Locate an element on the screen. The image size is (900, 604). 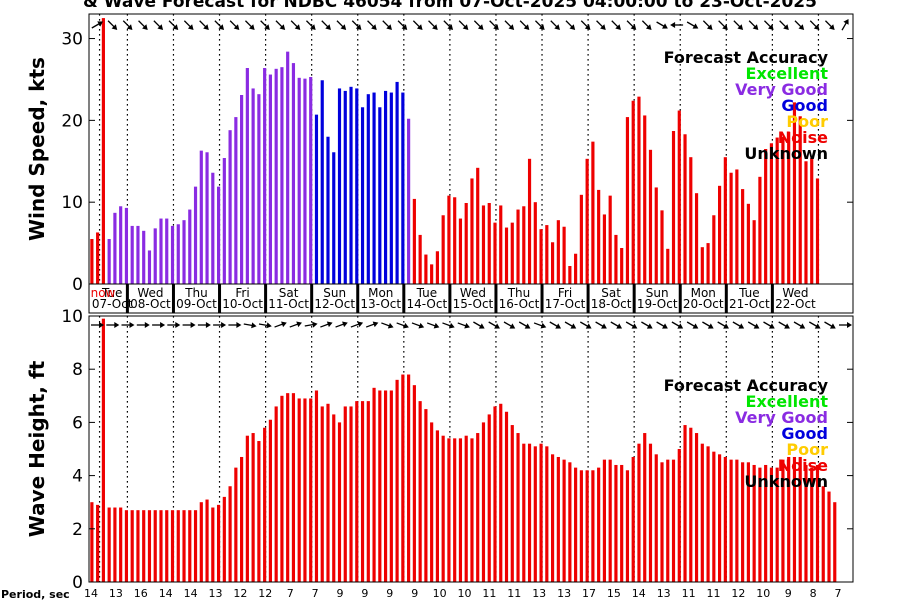
day-of-week-label: Mon is located at coordinates (380, 293).